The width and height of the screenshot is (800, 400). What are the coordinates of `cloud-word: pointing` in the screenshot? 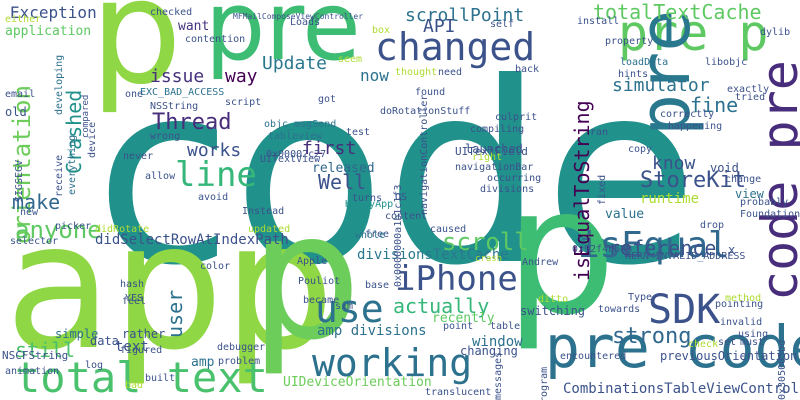 It's located at (739, 304).